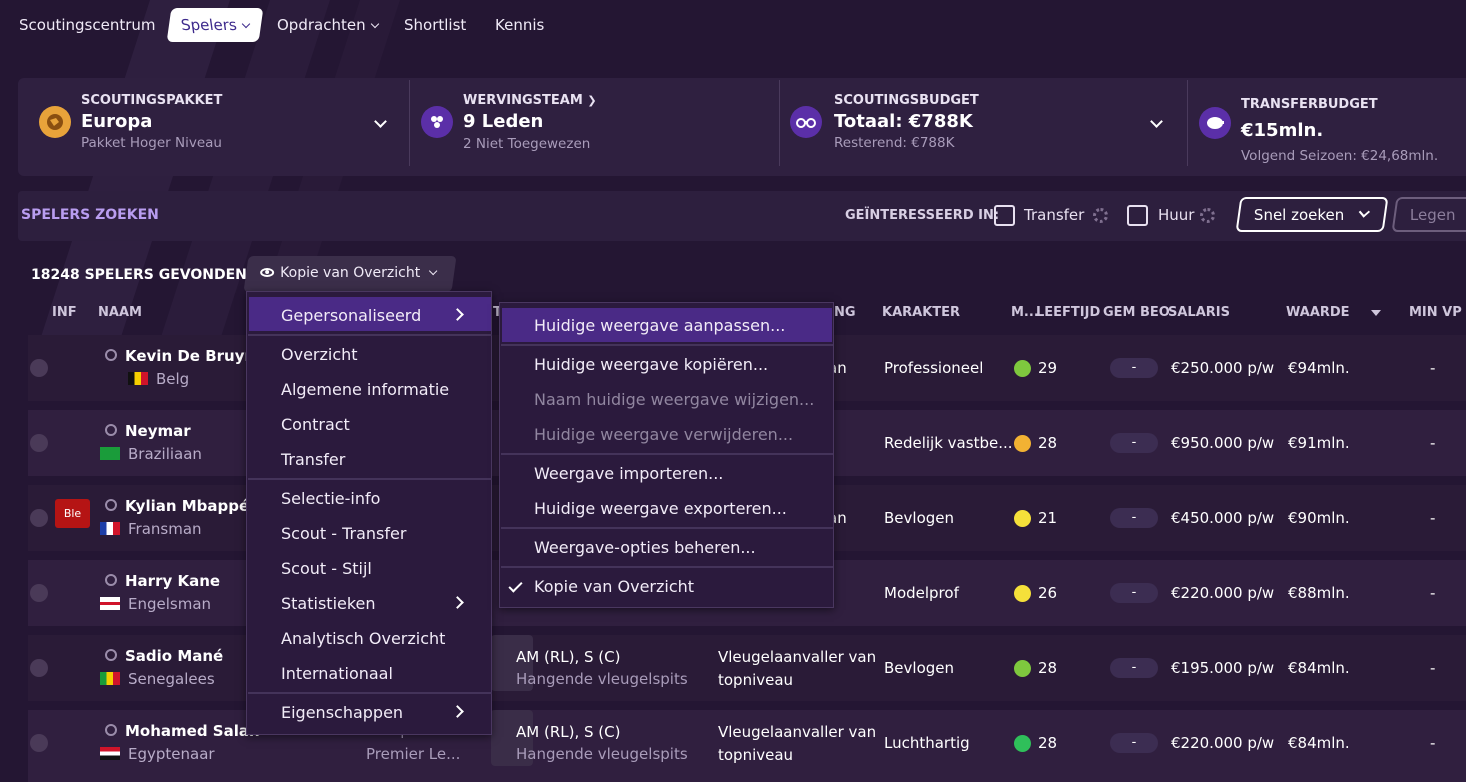 The height and width of the screenshot is (782, 1466). Describe the element at coordinates (1137, 215) in the screenshot. I see `loan-checkbox` at that location.